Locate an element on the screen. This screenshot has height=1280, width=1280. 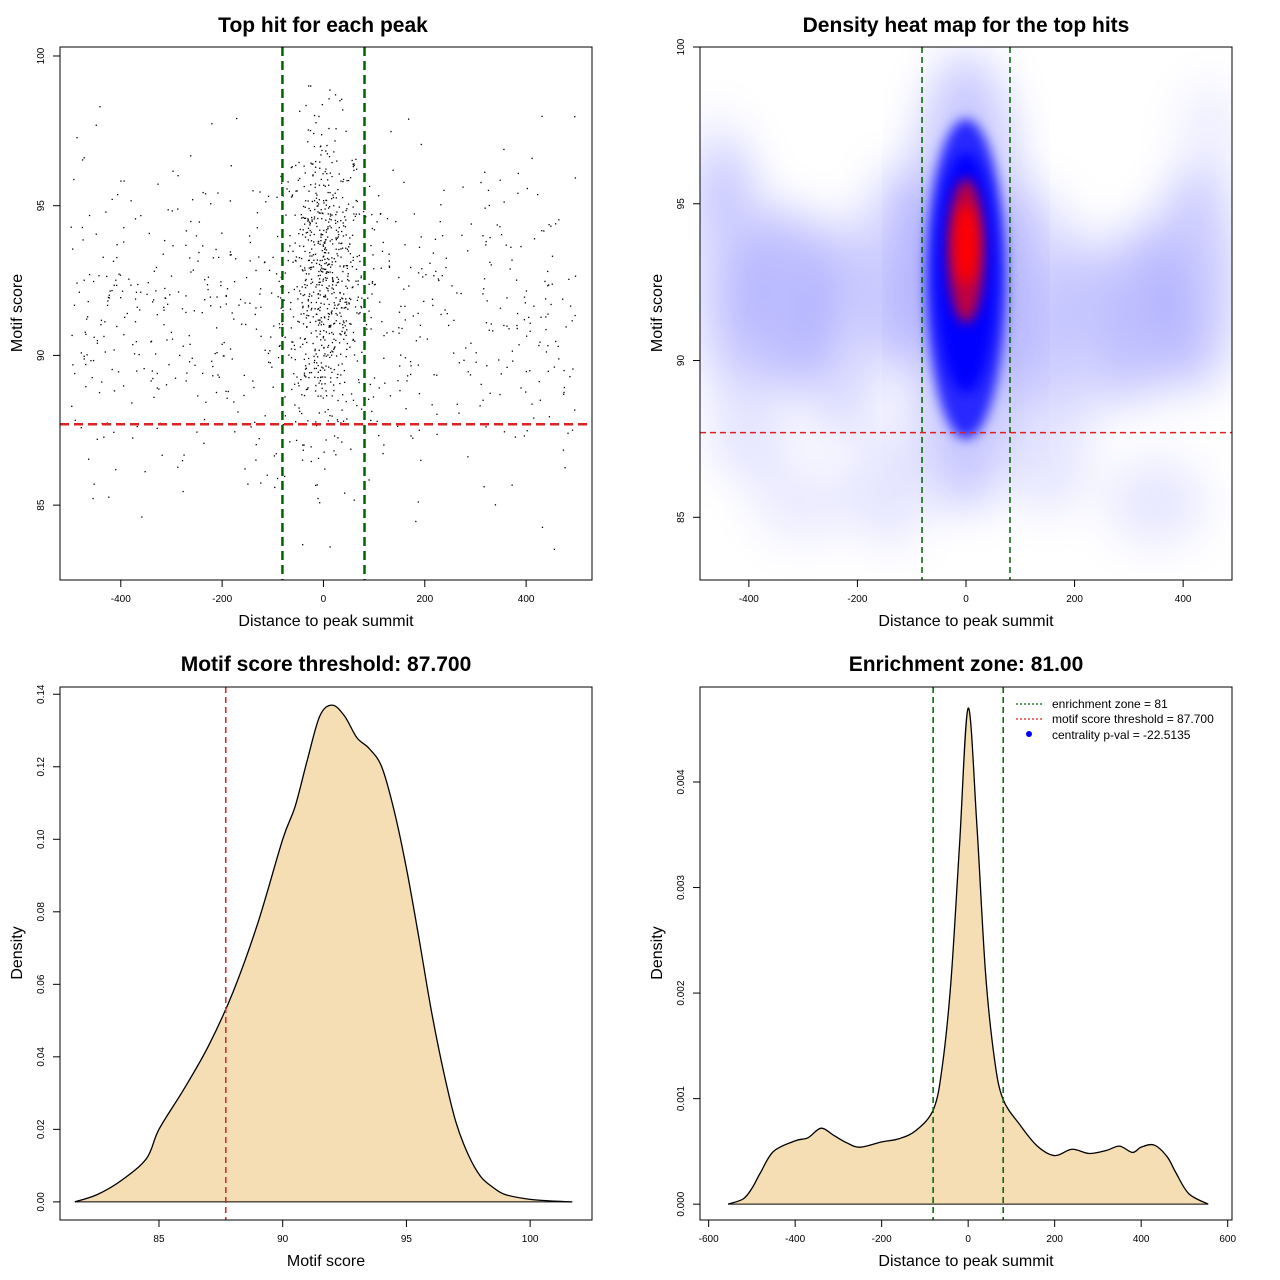
y-tick-label: 0.10 is located at coordinates (41, 839).